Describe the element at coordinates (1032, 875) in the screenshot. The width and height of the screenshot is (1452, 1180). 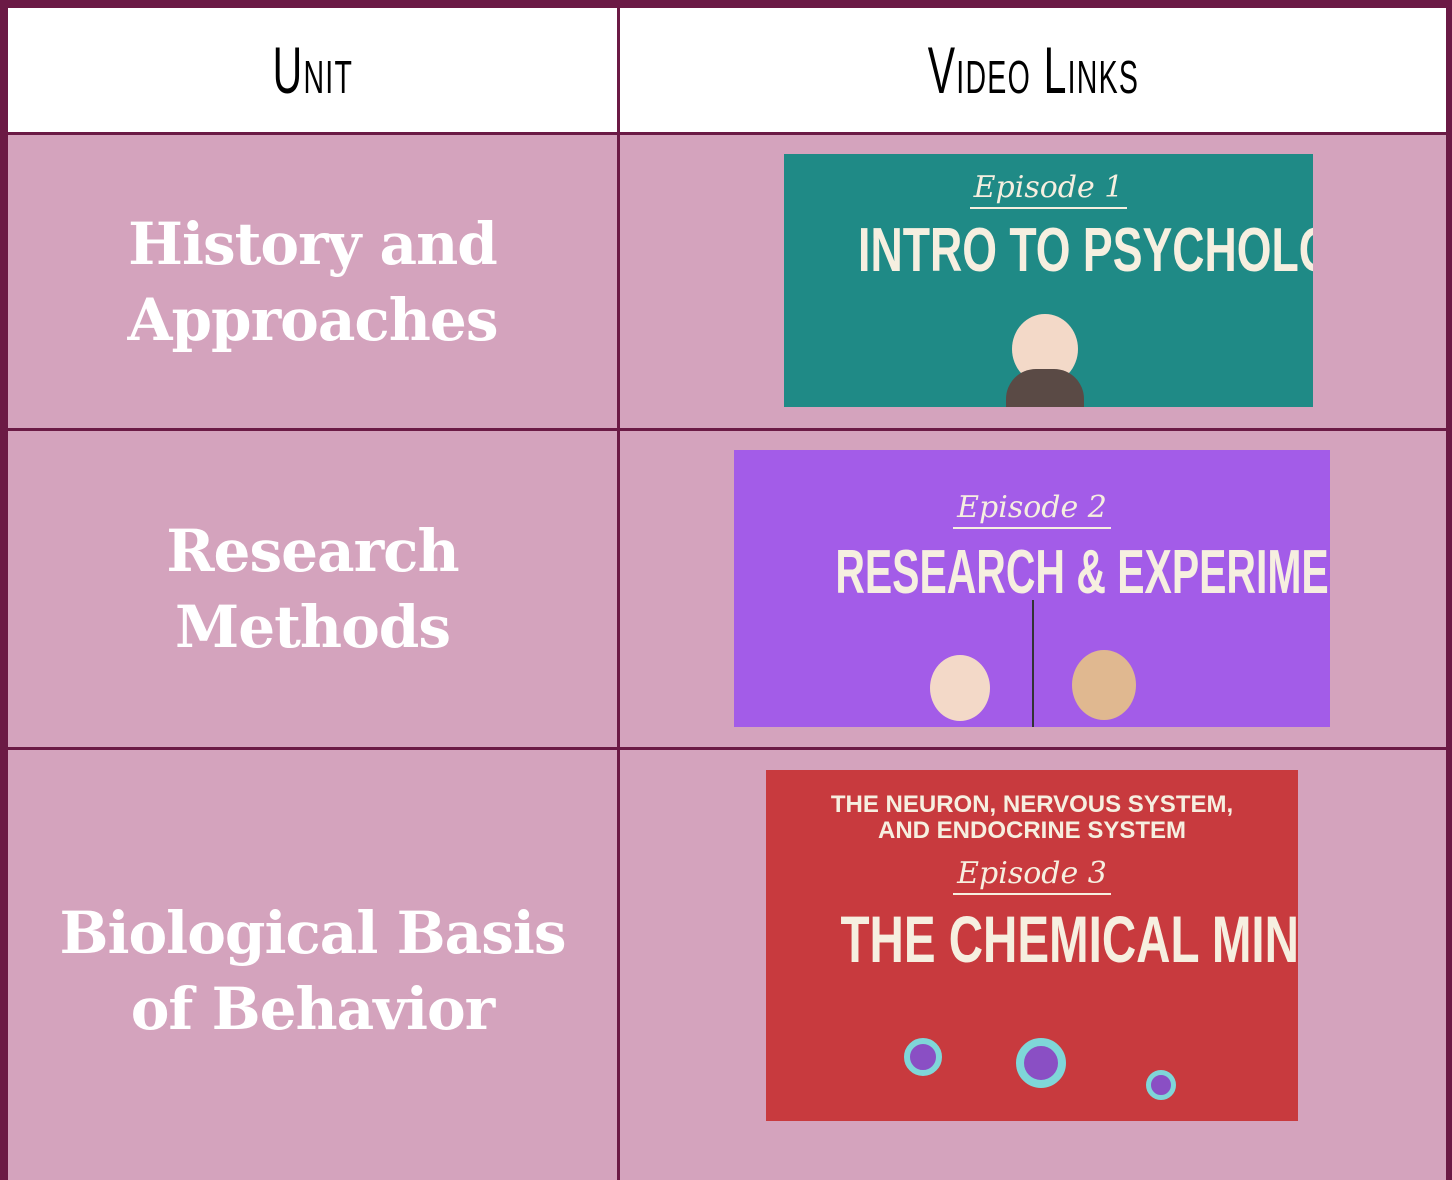
I see `episode-label: Episode 3` at that location.